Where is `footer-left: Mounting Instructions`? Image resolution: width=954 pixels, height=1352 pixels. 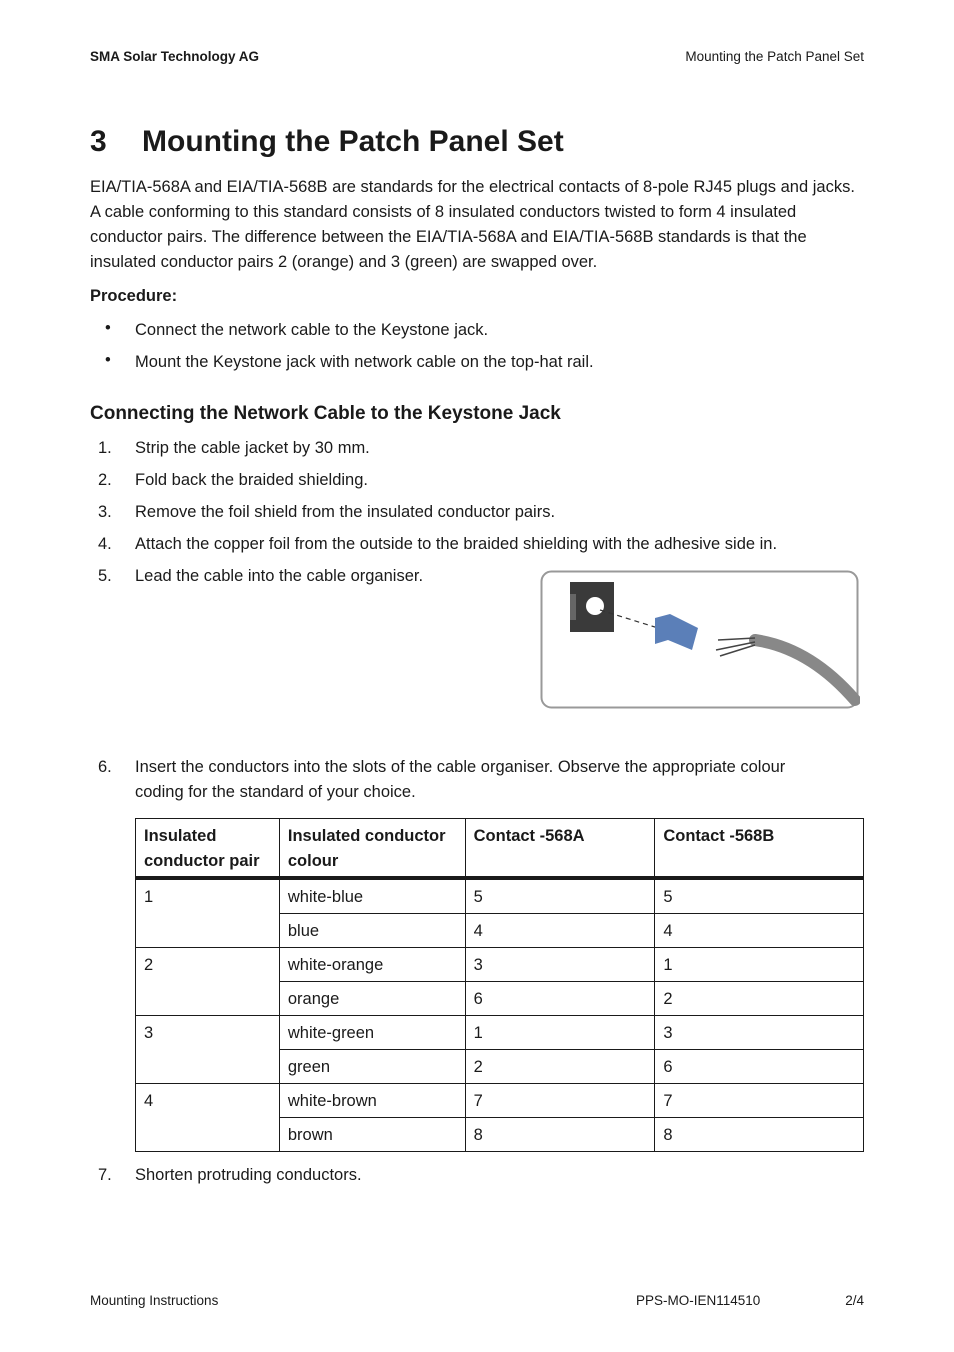 footer-left: Mounting Instructions is located at coordinates (154, 1300).